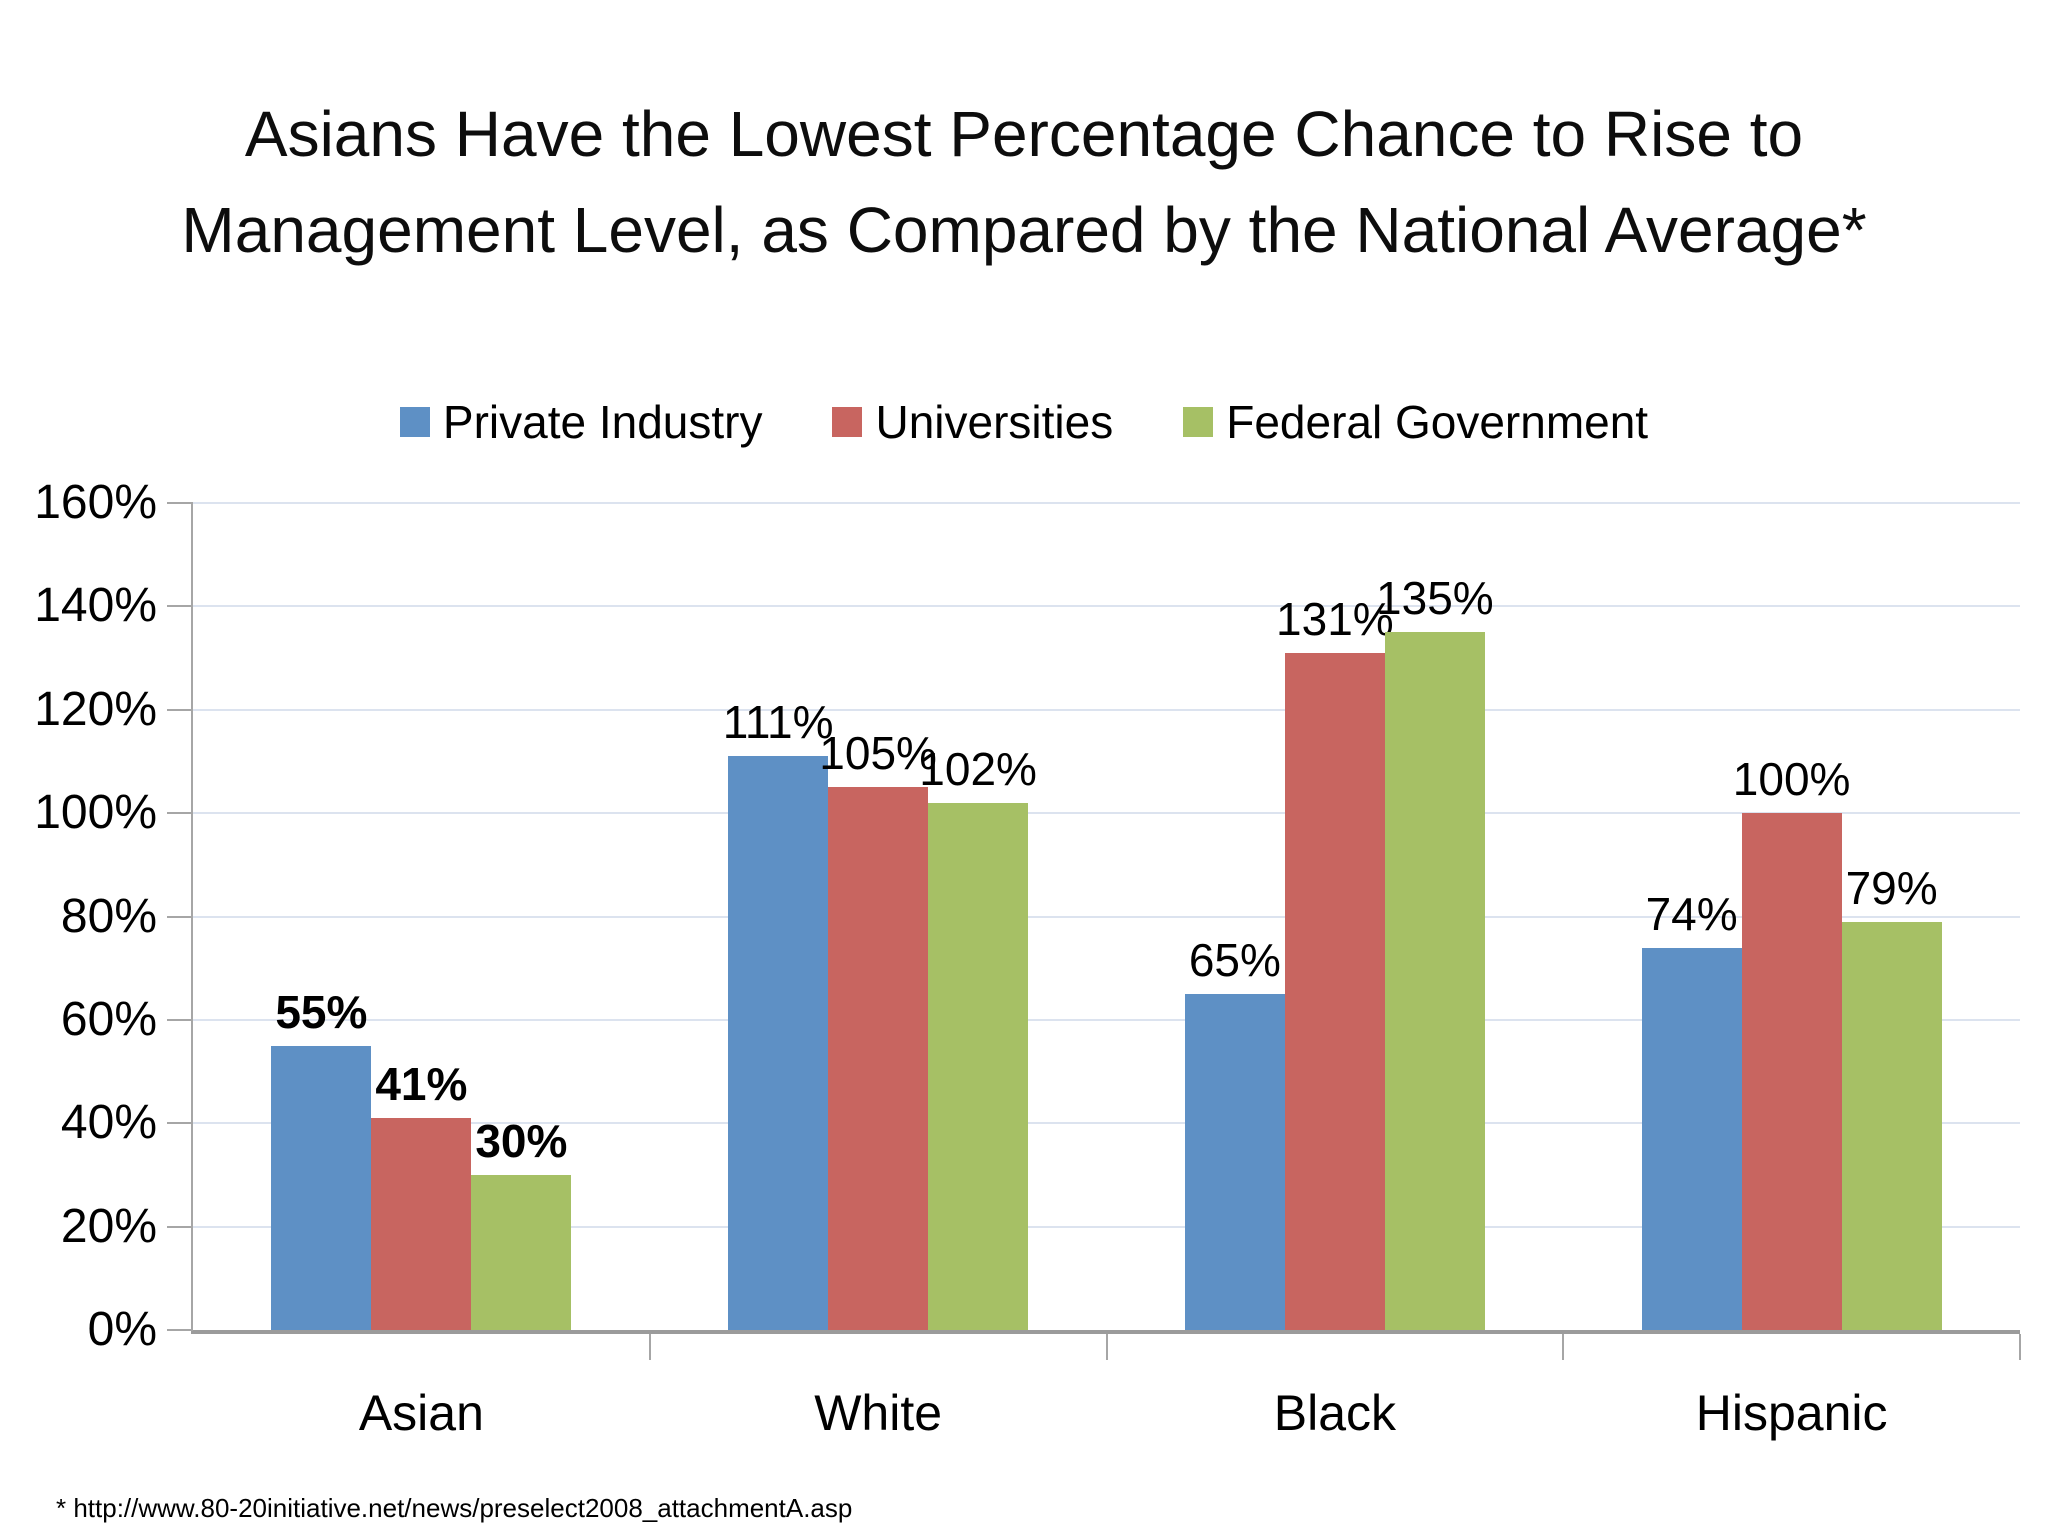  I want to click on bar-value-label: 135%, so click(1435, 598).